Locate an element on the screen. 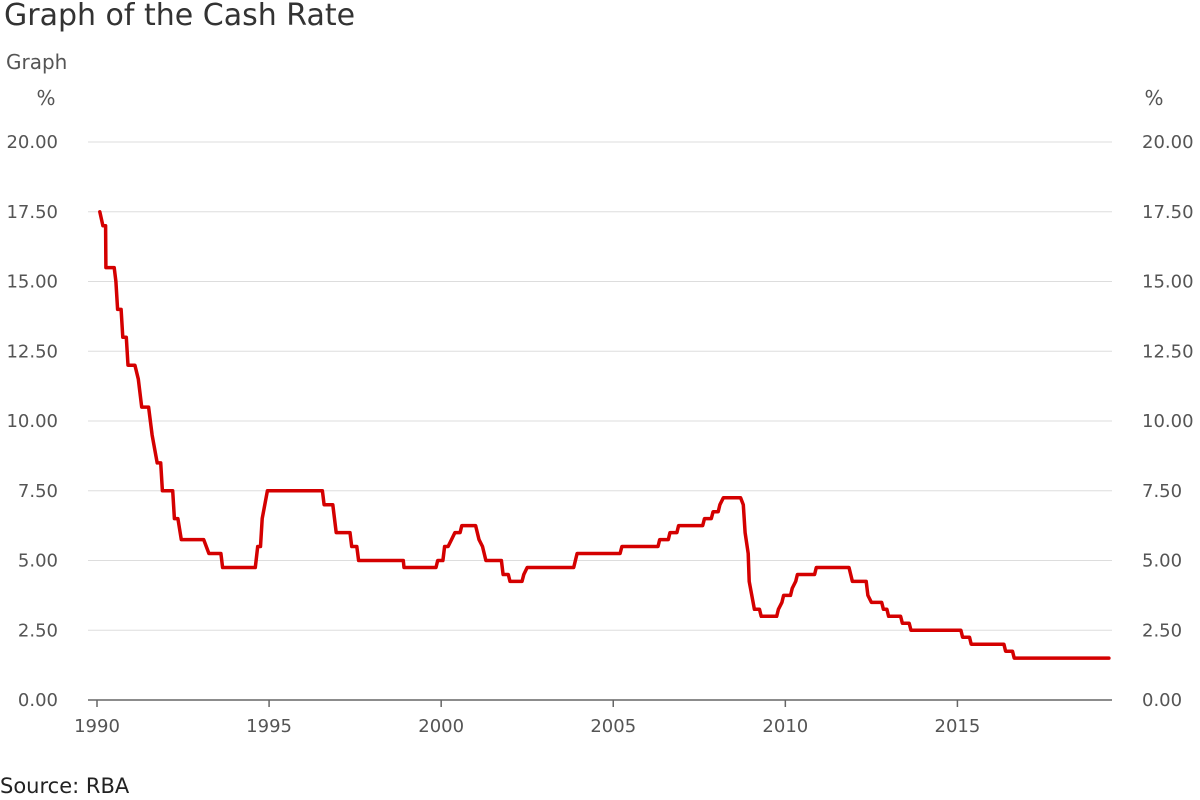  y-tick-right-4: 10.00 is located at coordinates (1168, 421).